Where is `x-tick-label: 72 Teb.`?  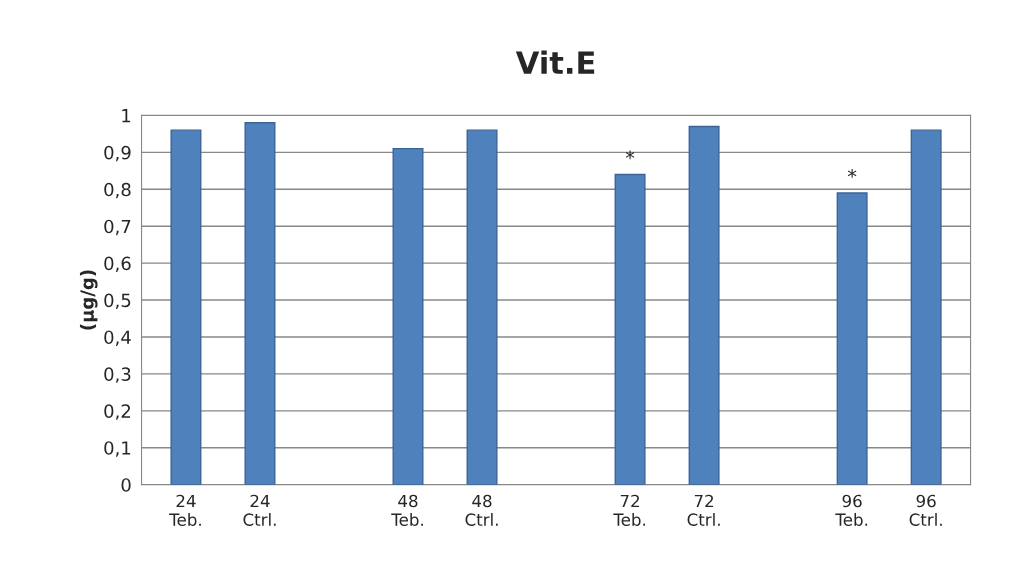 x-tick-label: 72 Teb. is located at coordinates (629, 510).